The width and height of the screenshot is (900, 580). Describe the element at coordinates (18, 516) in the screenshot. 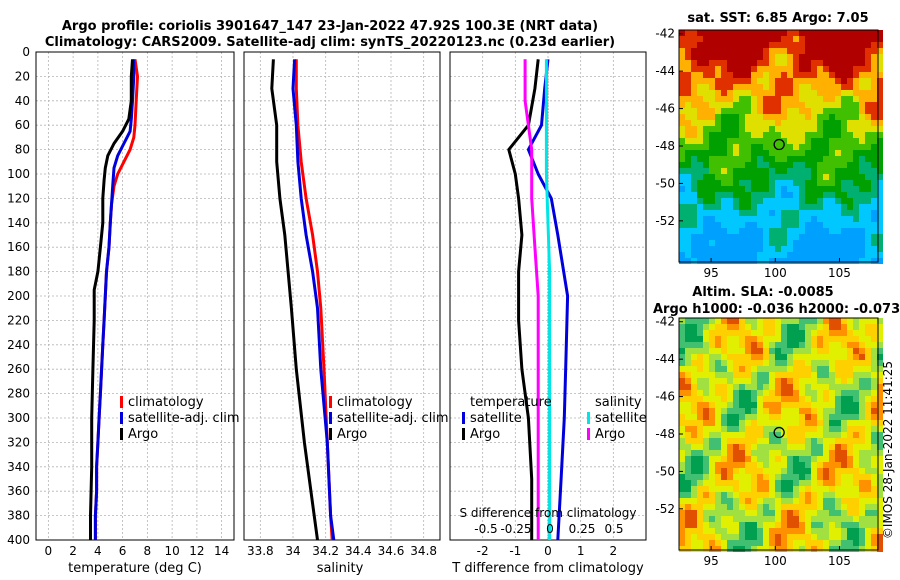

I see `depth-tick-label: 380` at that location.